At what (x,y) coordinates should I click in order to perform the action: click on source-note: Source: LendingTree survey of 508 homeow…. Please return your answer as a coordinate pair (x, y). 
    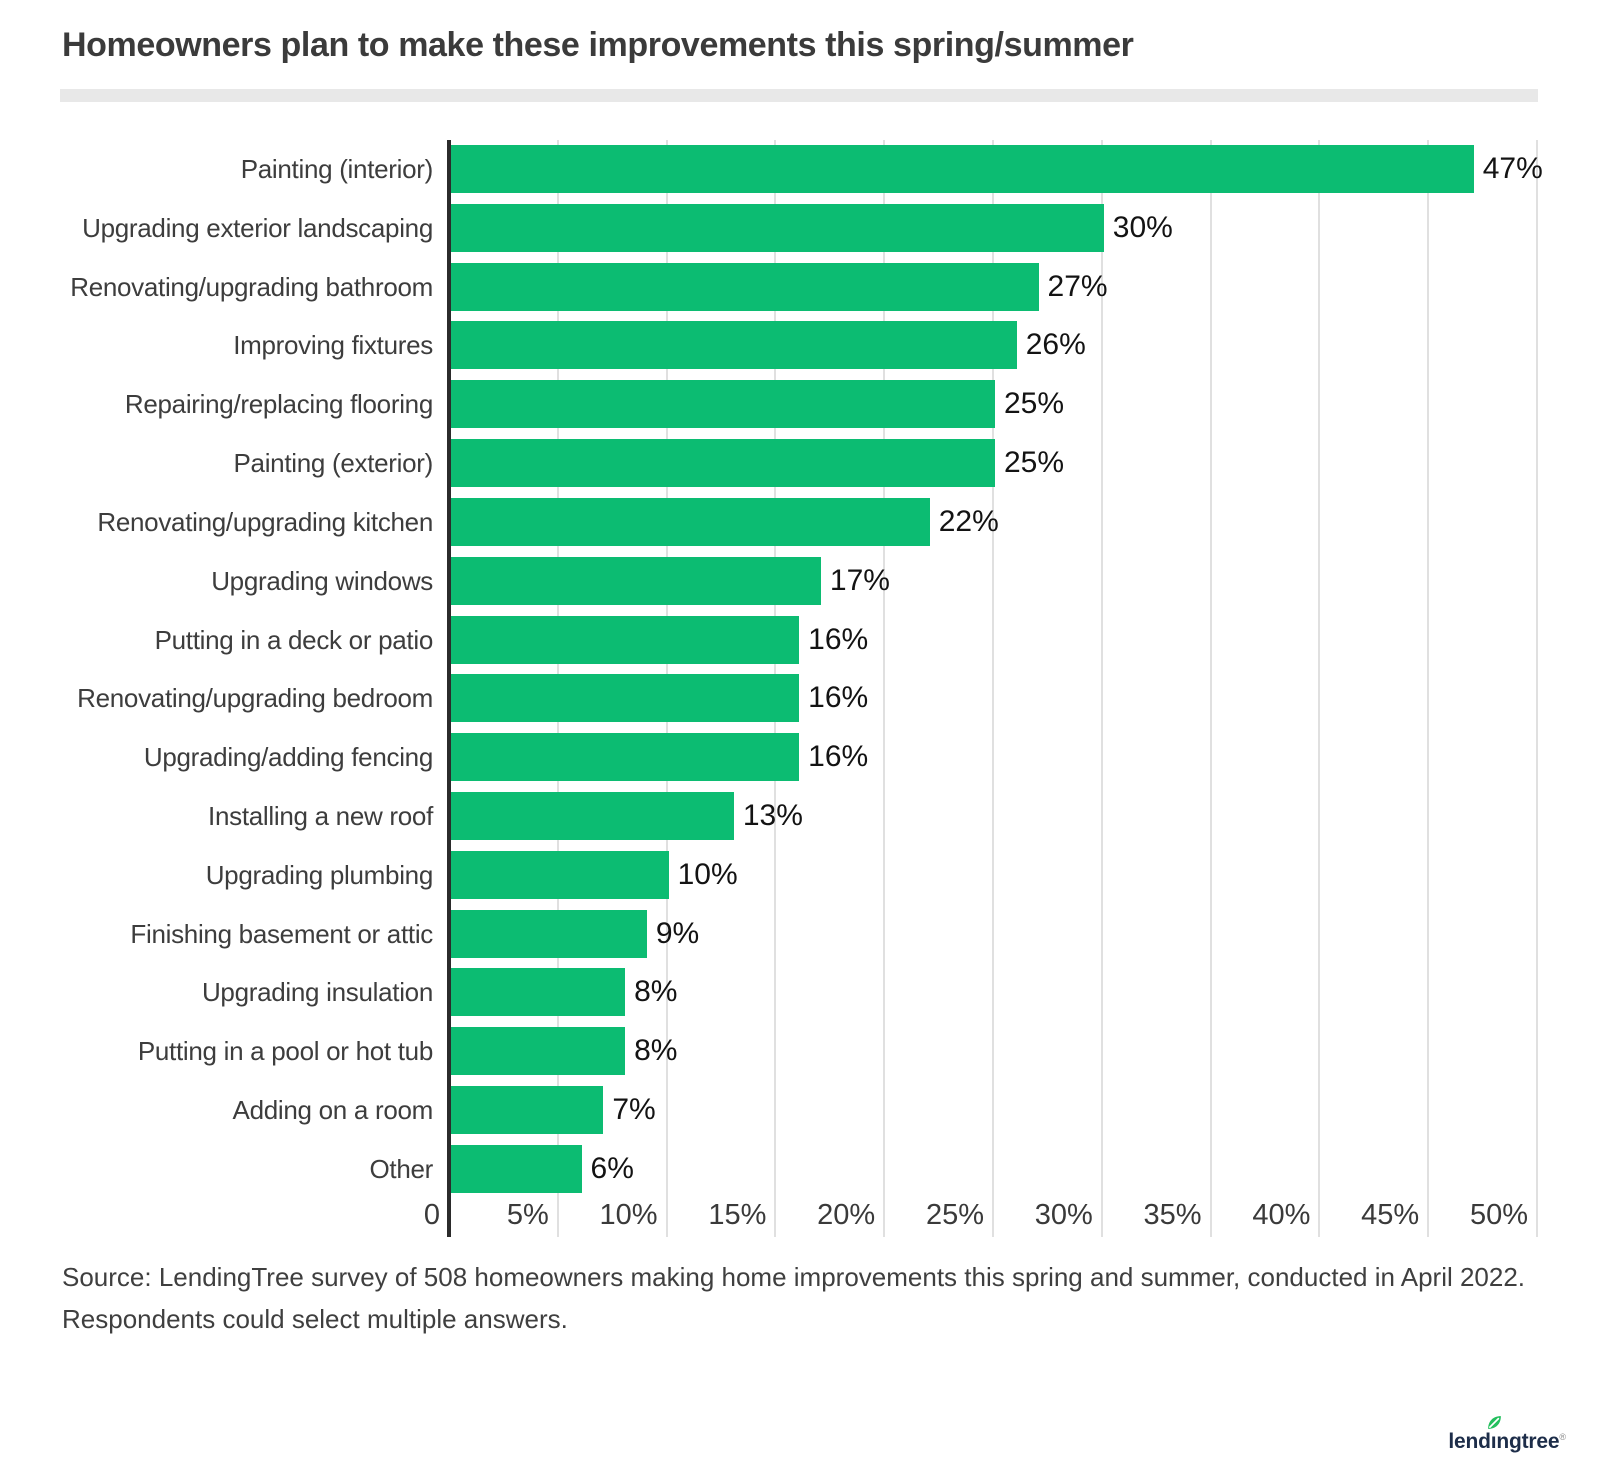
    Looking at the image, I should click on (812, 1298).